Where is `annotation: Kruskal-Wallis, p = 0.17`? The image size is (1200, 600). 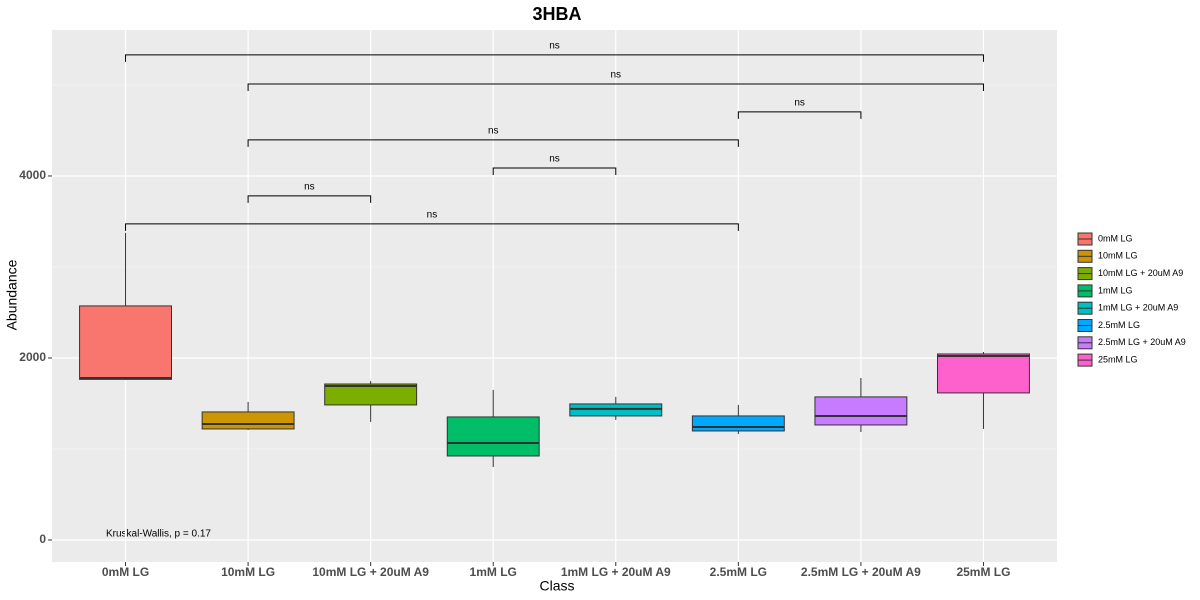 annotation: Kruskal-Wallis, p = 0.17 is located at coordinates (158, 534).